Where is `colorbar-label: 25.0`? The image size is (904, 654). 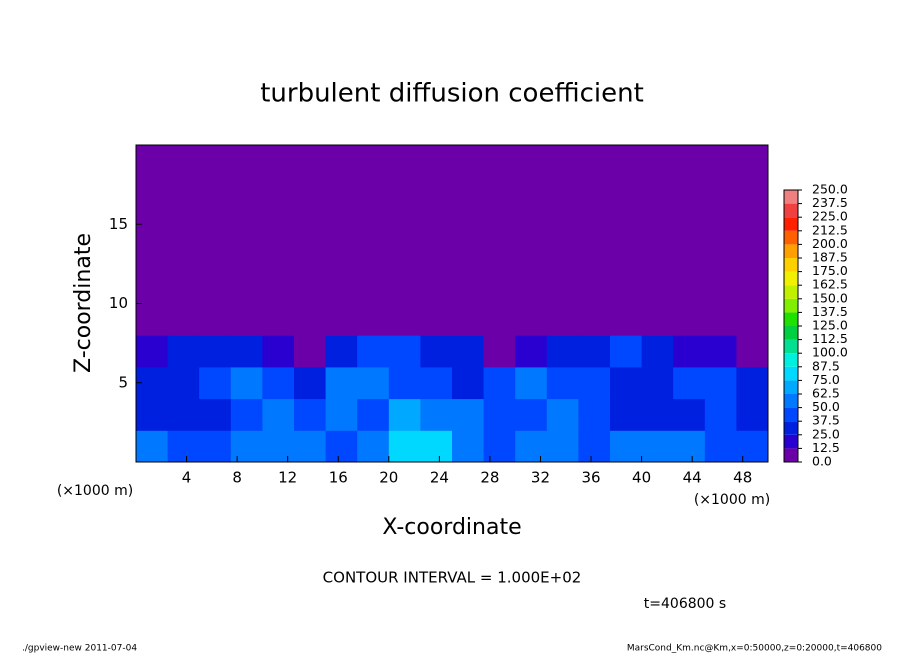
colorbar-label: 25.0 is located at coordinates (826, 433).